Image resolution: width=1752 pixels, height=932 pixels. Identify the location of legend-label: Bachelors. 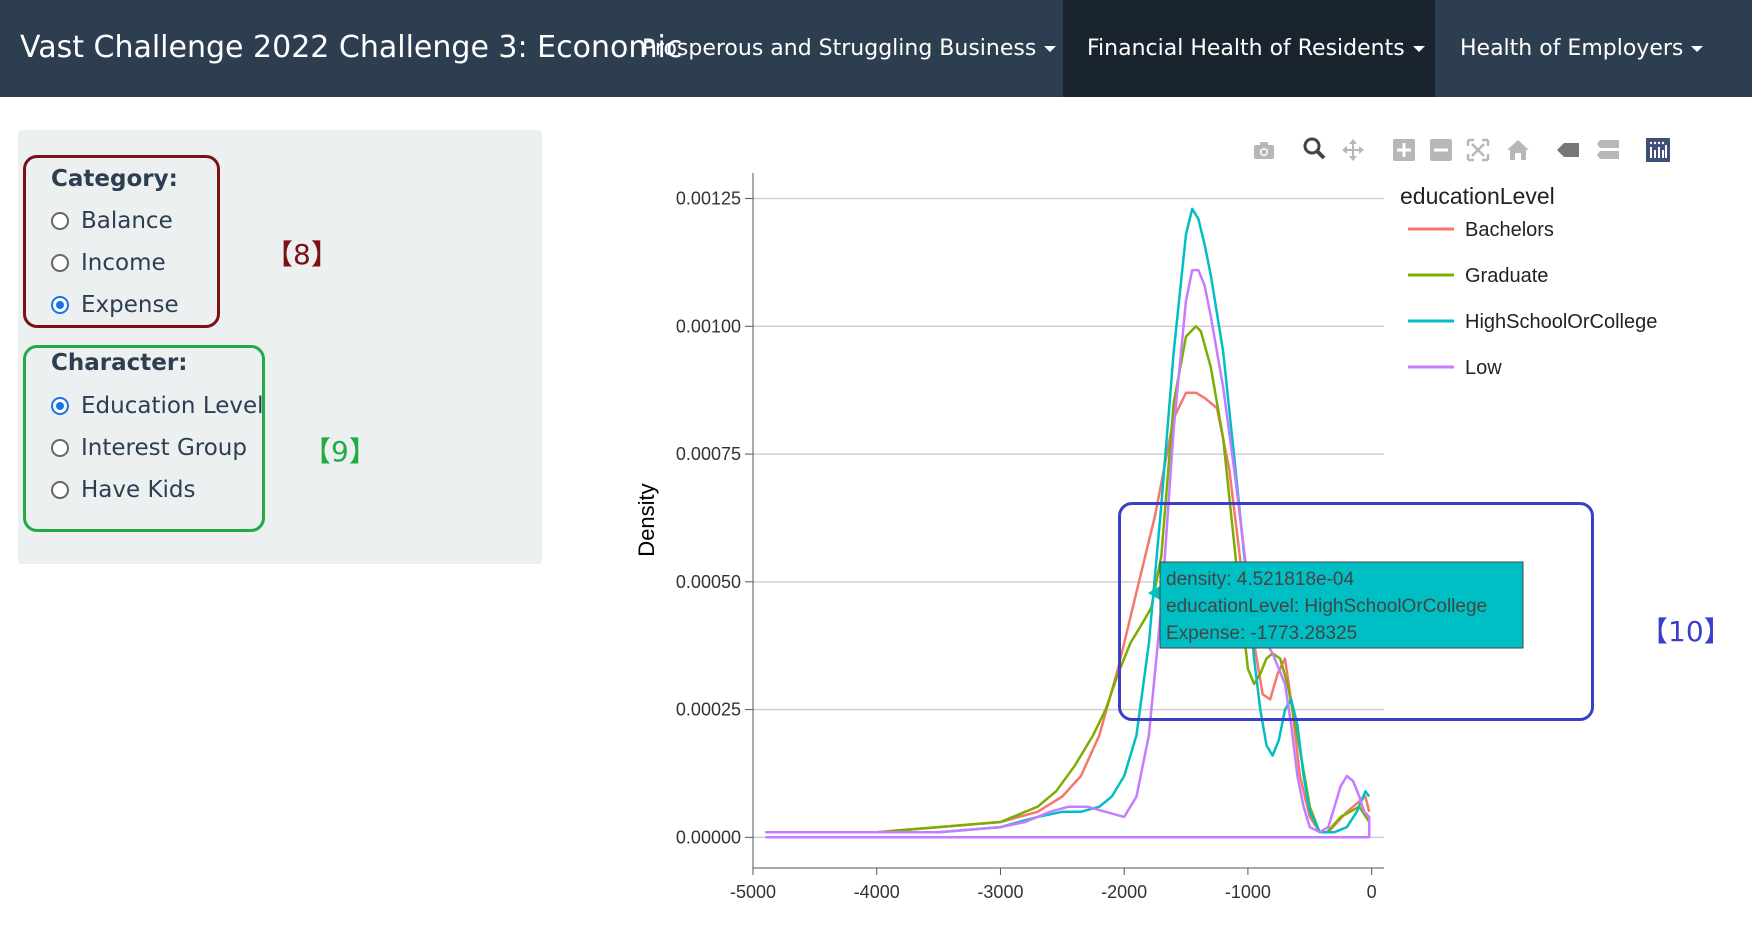
(1509, 230).